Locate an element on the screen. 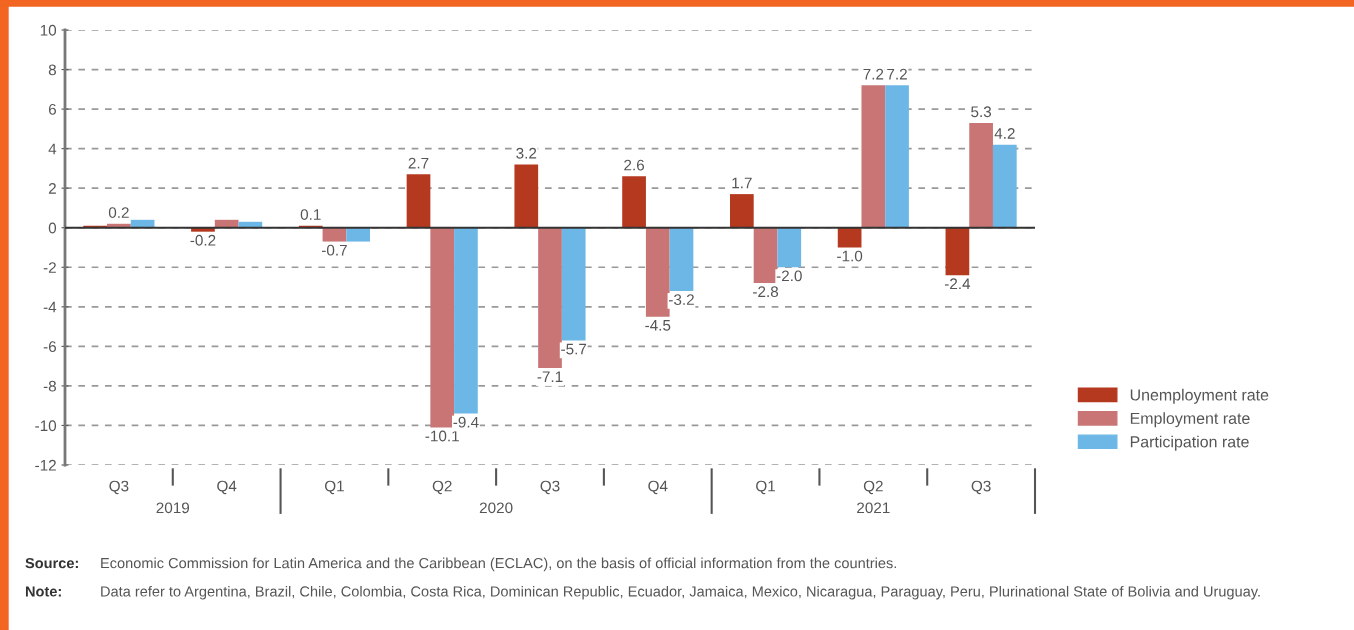 The image size is (1354, 630). y-tick-label: -4 is located at coordinates (50, 307).